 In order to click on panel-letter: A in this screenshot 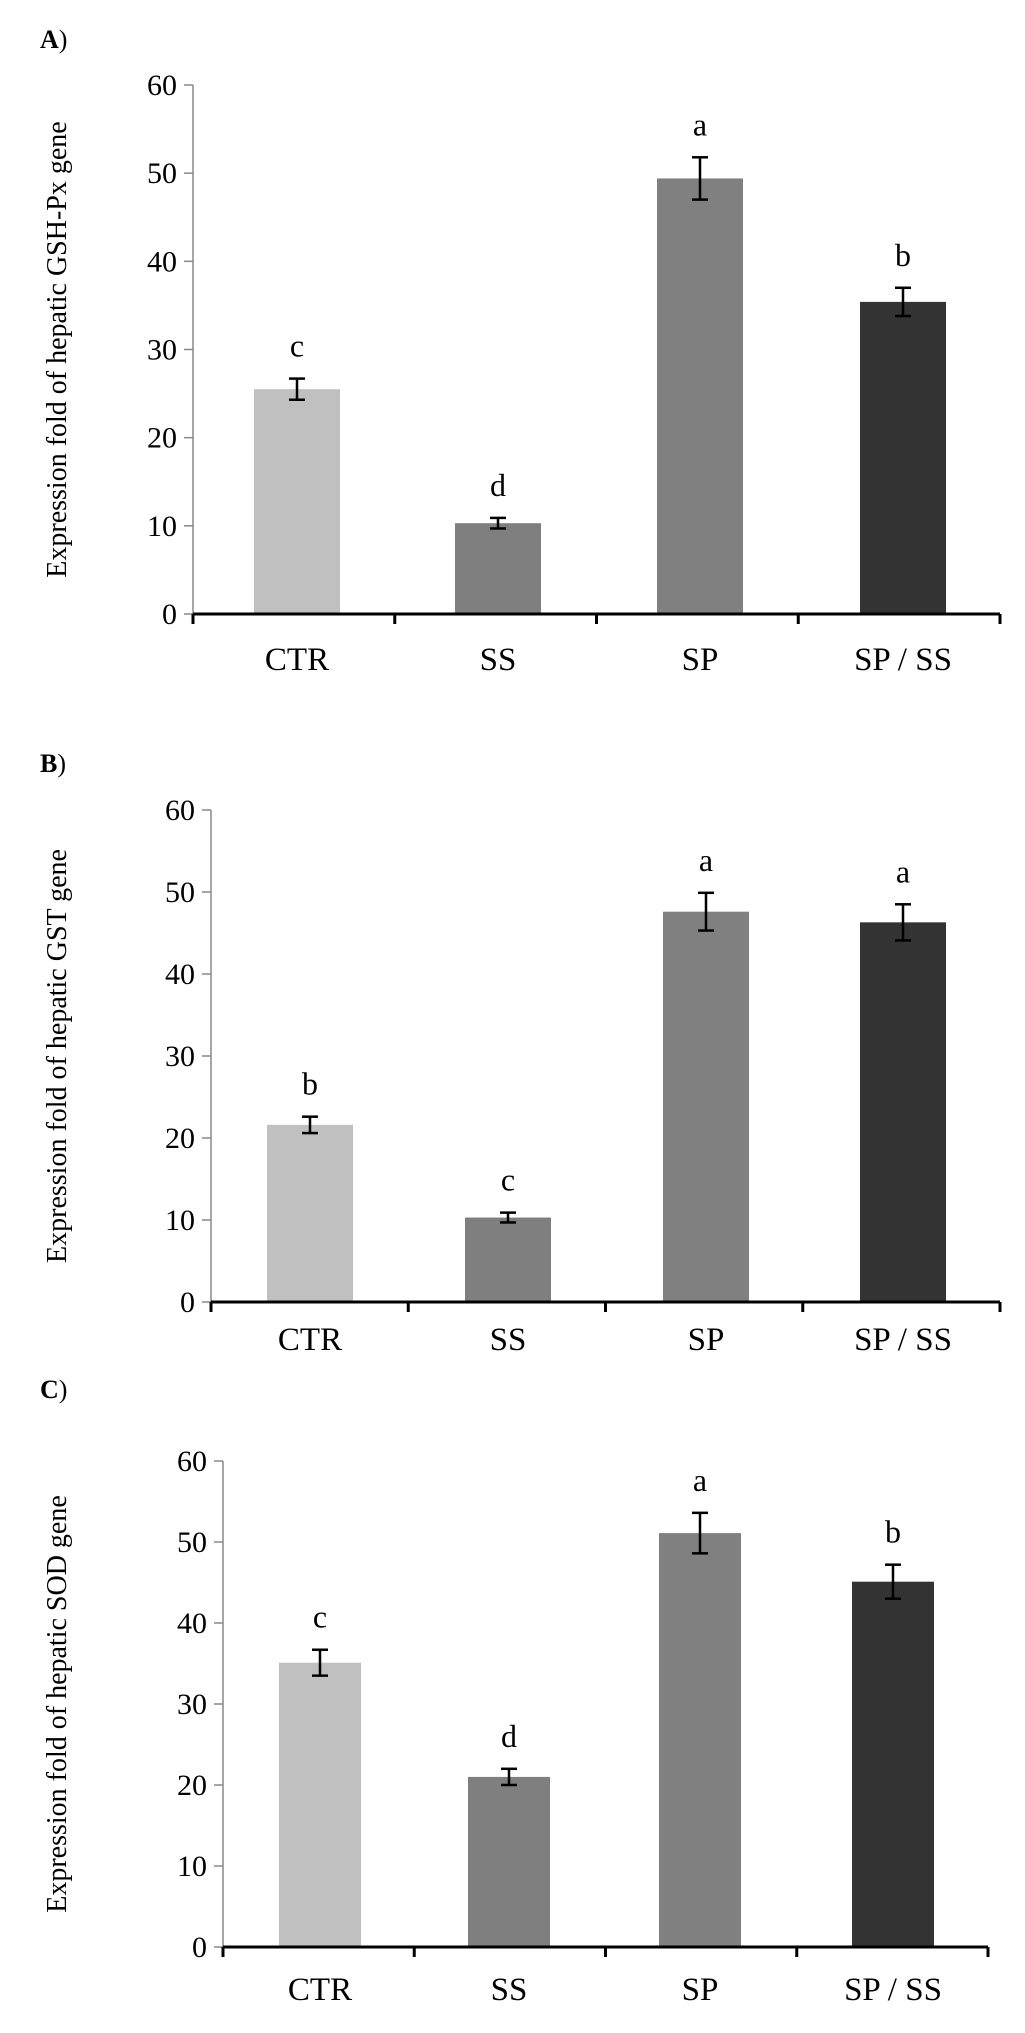, I will do `click(49, 39)`.